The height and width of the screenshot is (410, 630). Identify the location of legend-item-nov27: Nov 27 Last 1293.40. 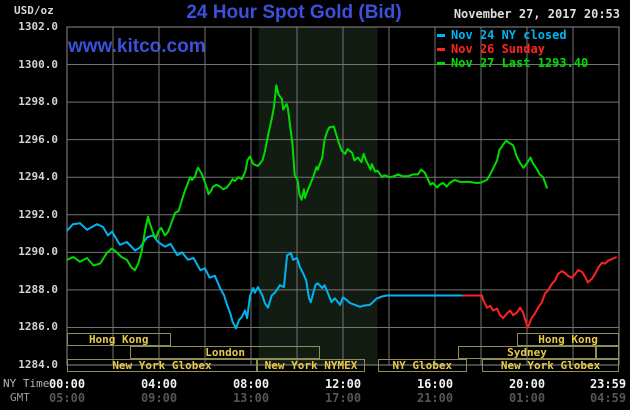
(512, 63).